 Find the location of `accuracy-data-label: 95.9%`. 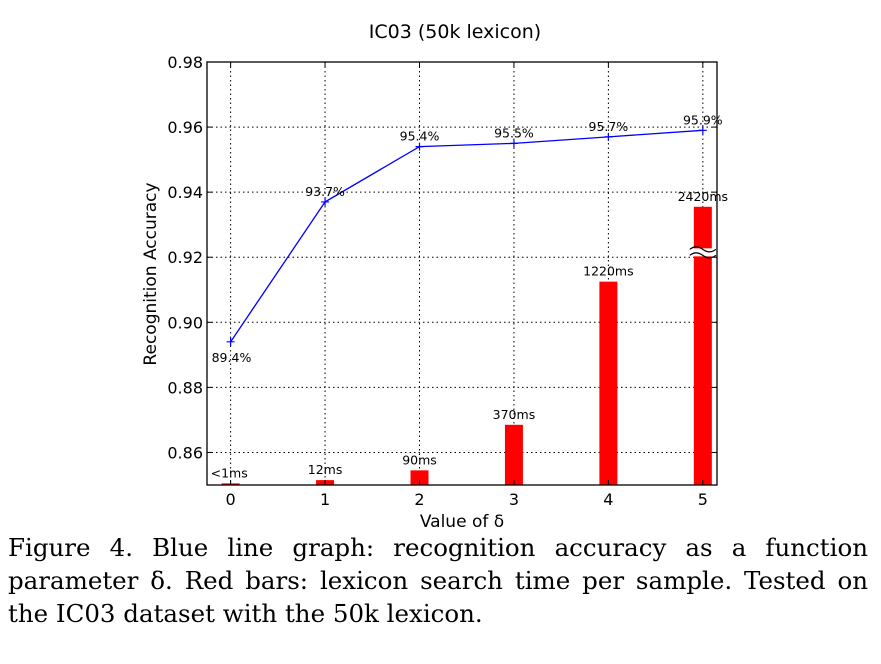

accuracy-data-label: 95.9% is located at coordinates (703, 119).